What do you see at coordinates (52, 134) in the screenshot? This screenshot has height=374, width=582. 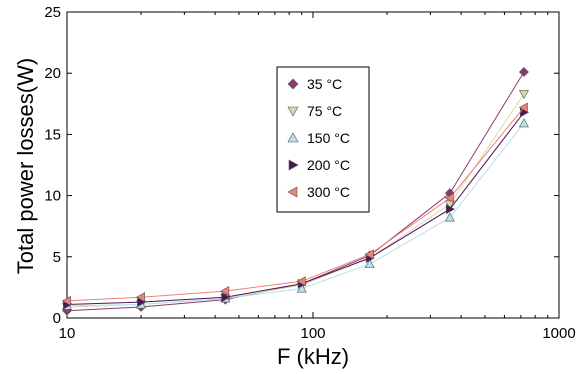 I see `y-tick-label: 15` at bounding box center [52, 134].